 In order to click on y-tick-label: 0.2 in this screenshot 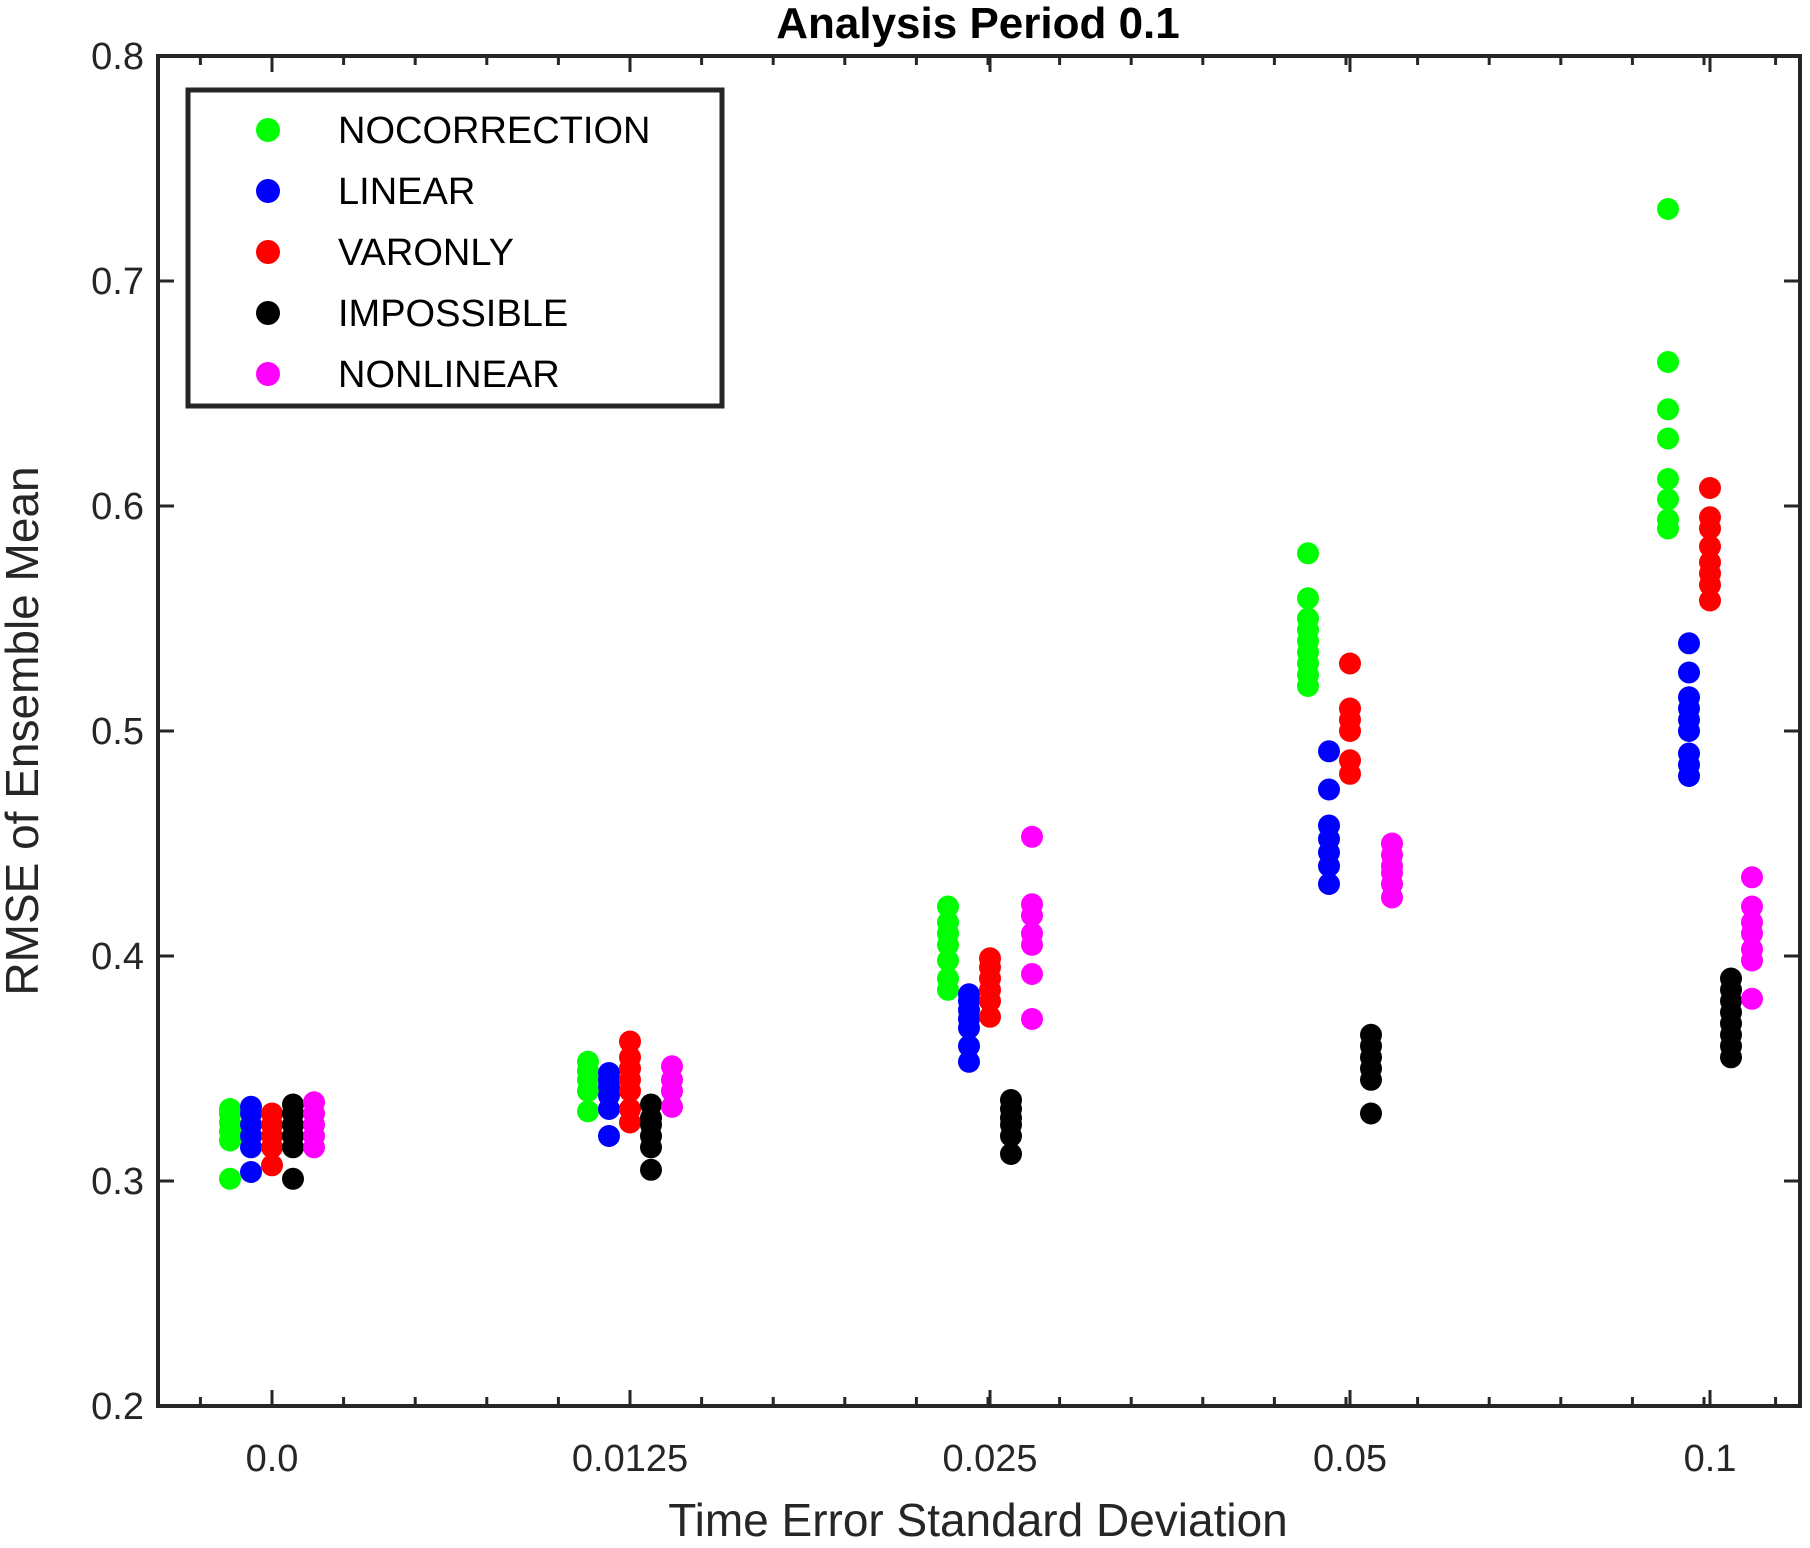, I will do `click(117, 1407)`.